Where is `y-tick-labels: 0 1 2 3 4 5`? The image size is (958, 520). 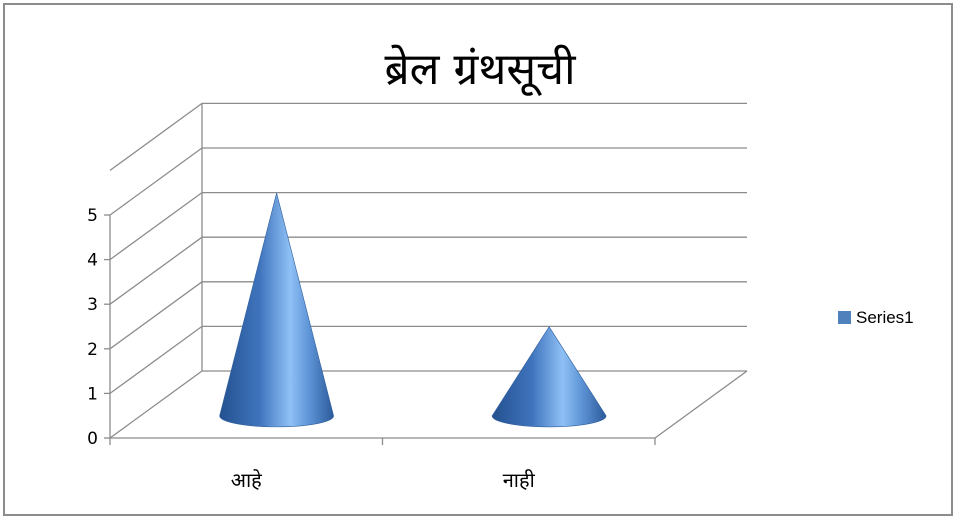
y-tick-labels: 0 1 2 3 4 5 is located at coordinates (92, 327).